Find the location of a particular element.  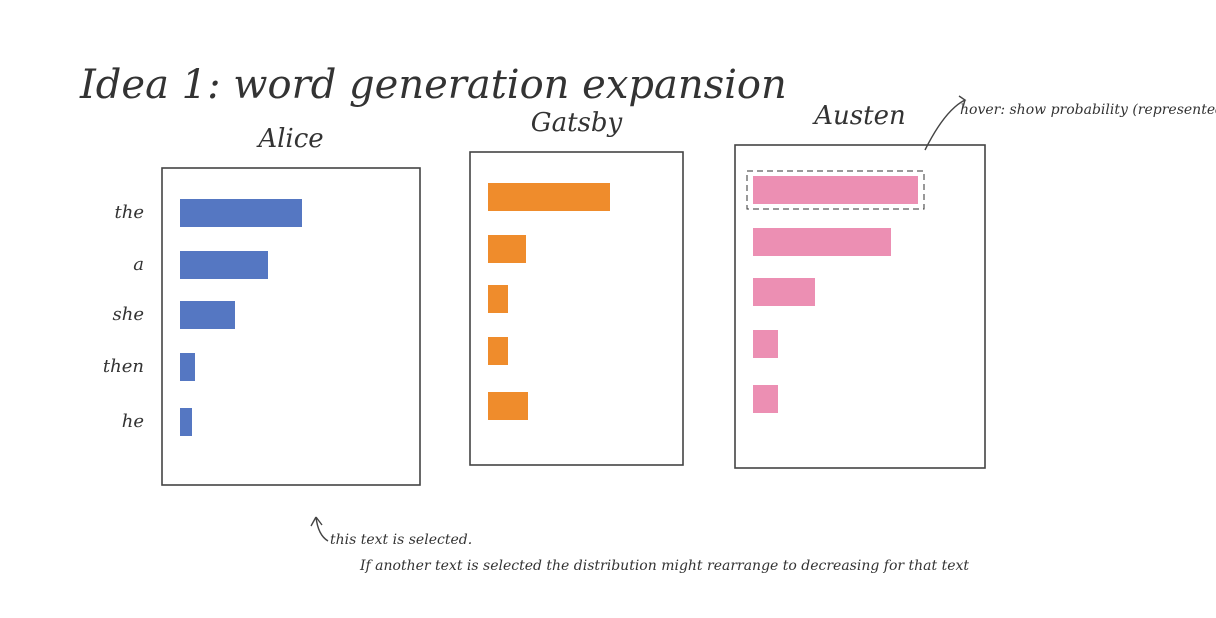

category-label: she is located at coordinates (128, 314).